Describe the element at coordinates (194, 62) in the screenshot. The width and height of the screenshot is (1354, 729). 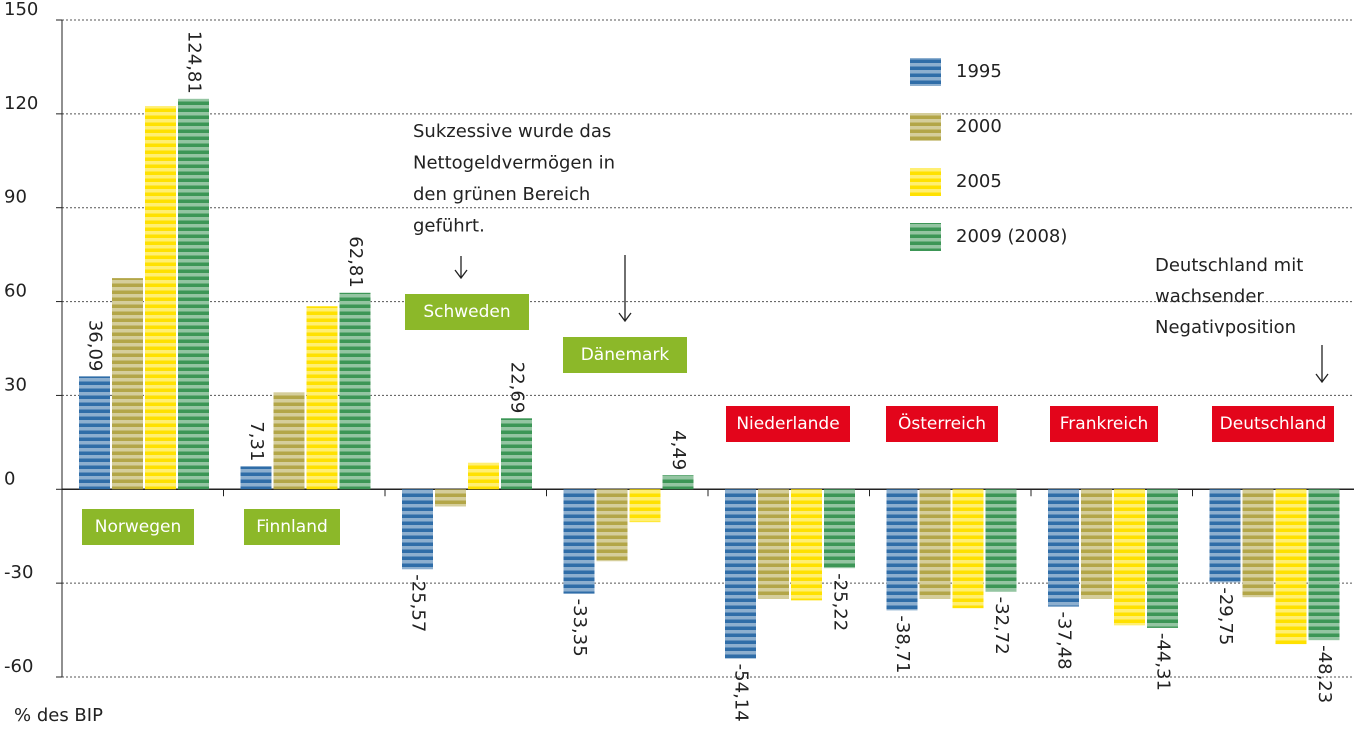
I see `value-label: 124,81` at that location.